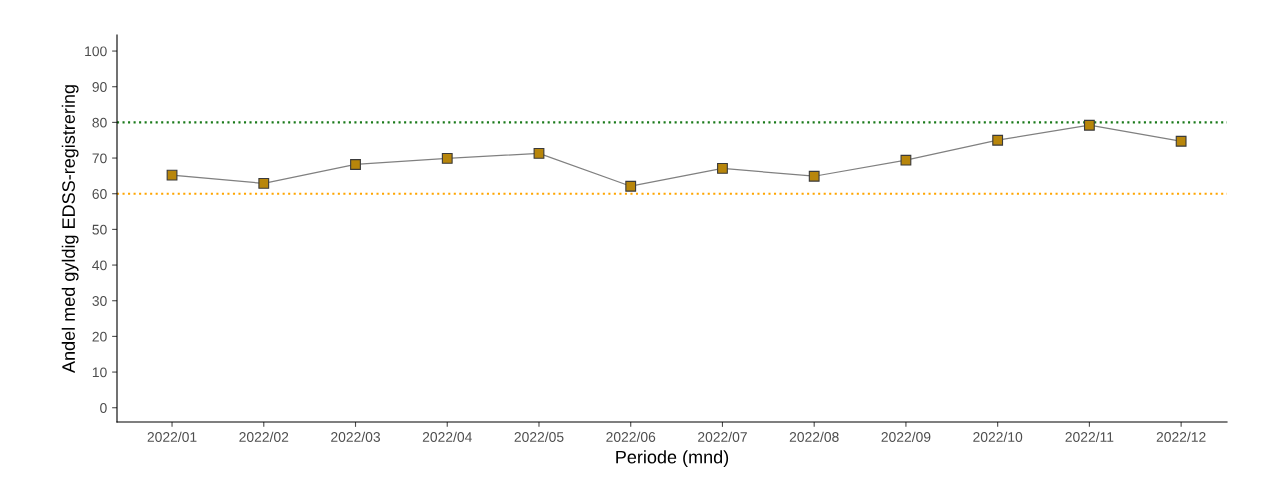 The image size is (1271, 489). Describe the element at coordinates (99, 336) in the screenshot. I see `y-tick-label: 20` at that location.